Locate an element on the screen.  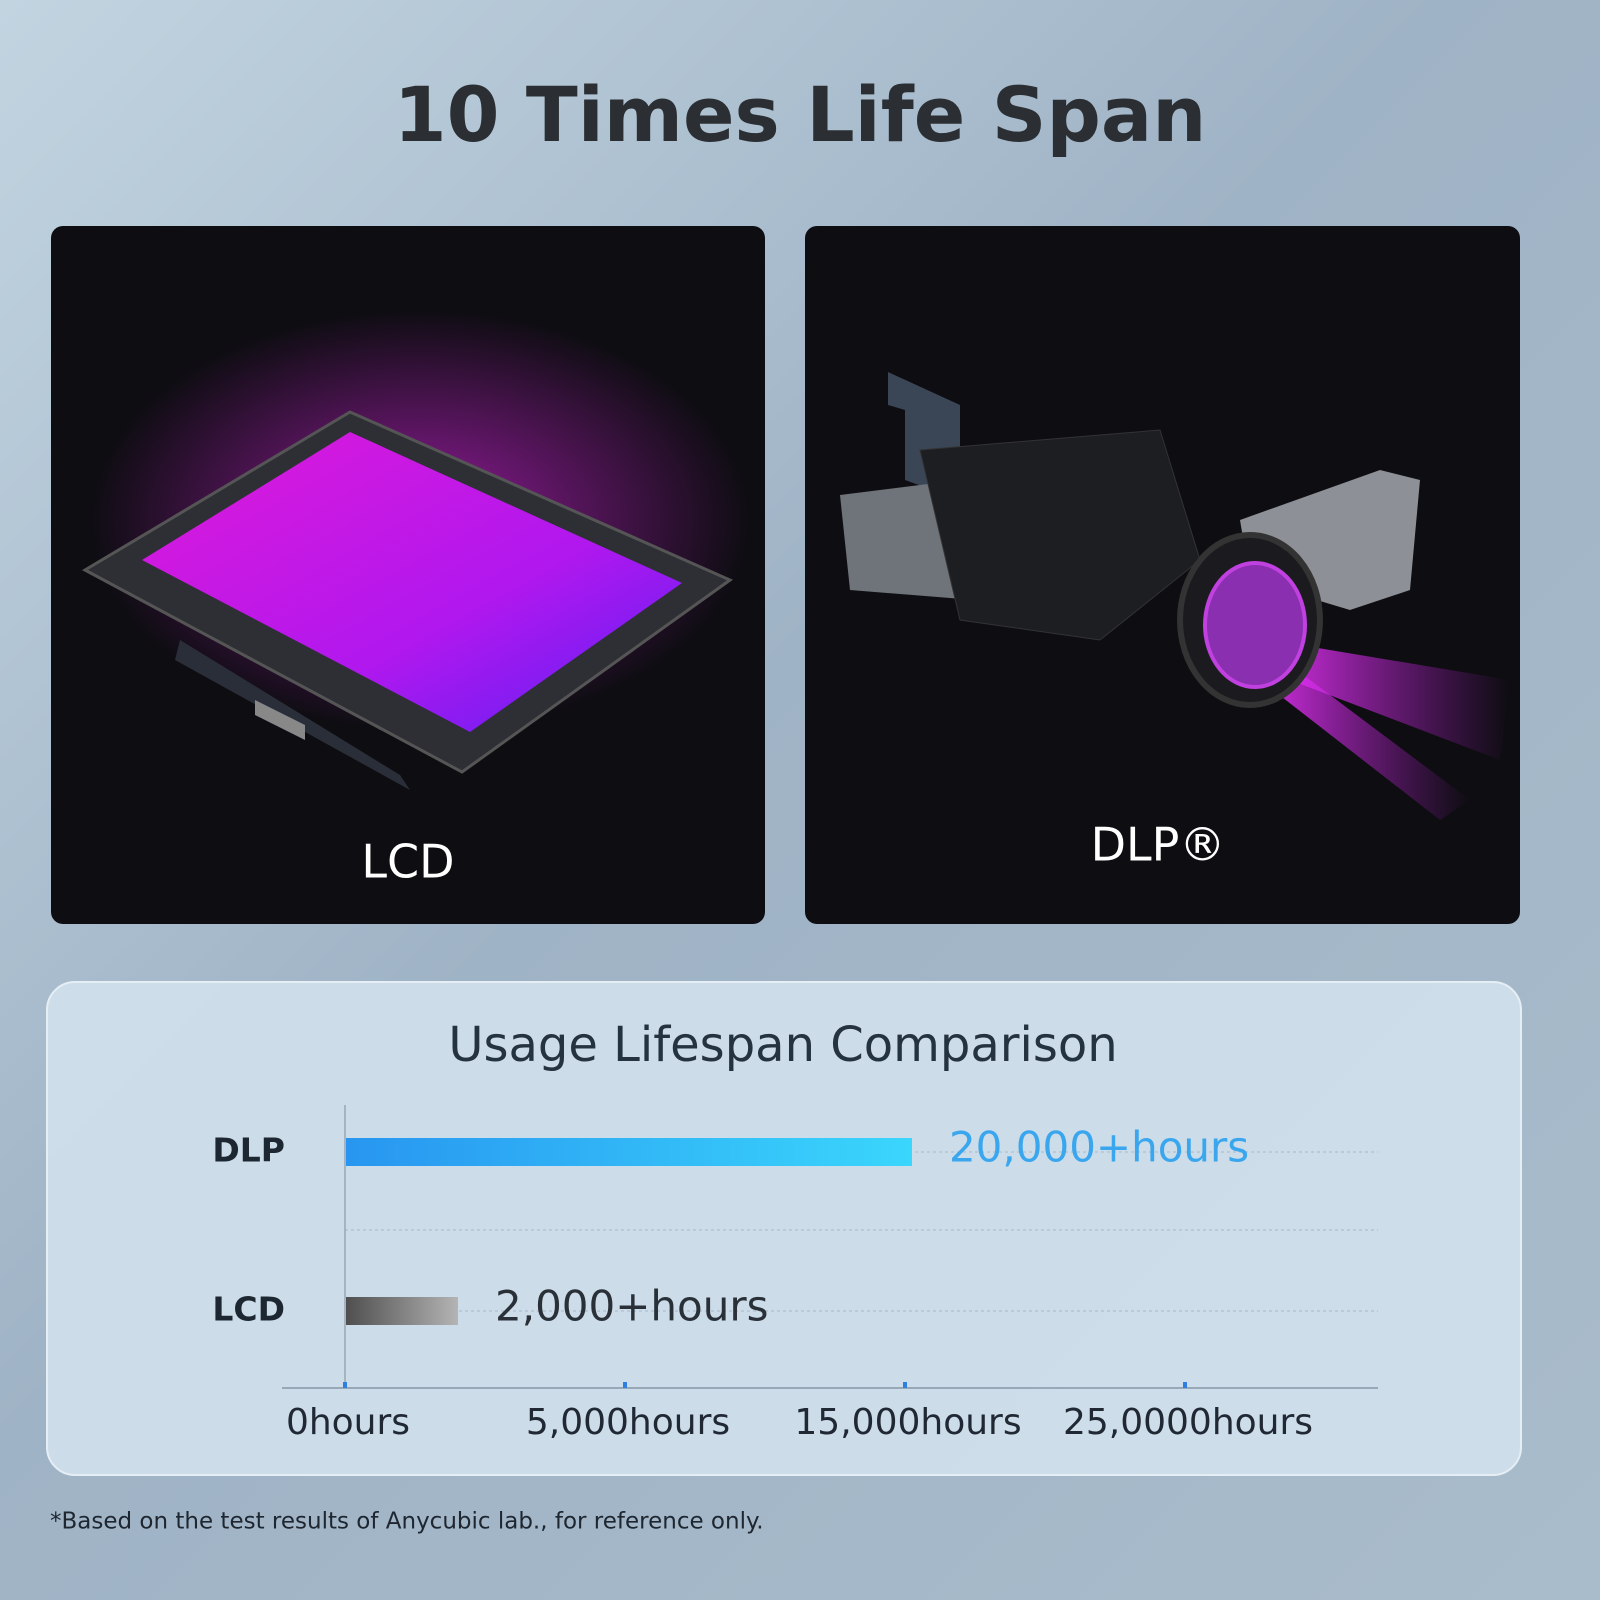
value-label: 20,000+hours is located at coordinates (1099, 1147).